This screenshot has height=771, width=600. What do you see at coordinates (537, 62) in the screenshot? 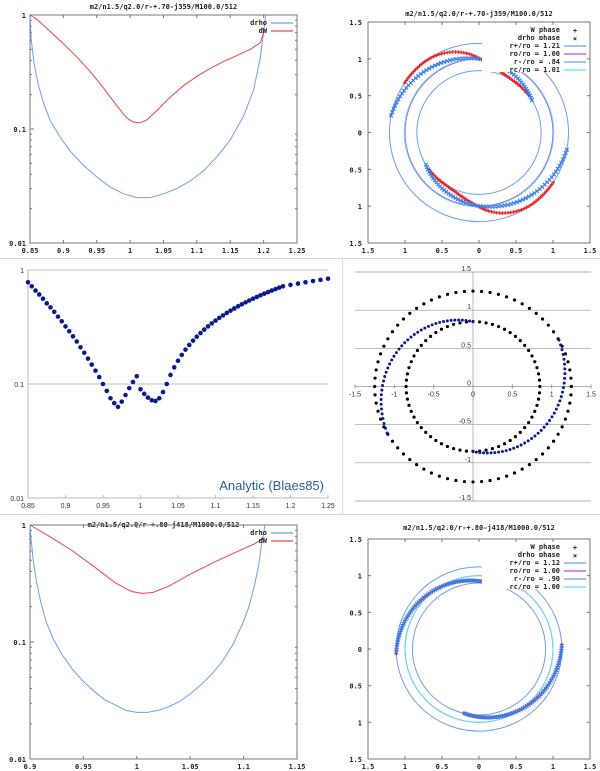
I see `legend-label: r-/ro = .84` at bounding box center [537, 62].